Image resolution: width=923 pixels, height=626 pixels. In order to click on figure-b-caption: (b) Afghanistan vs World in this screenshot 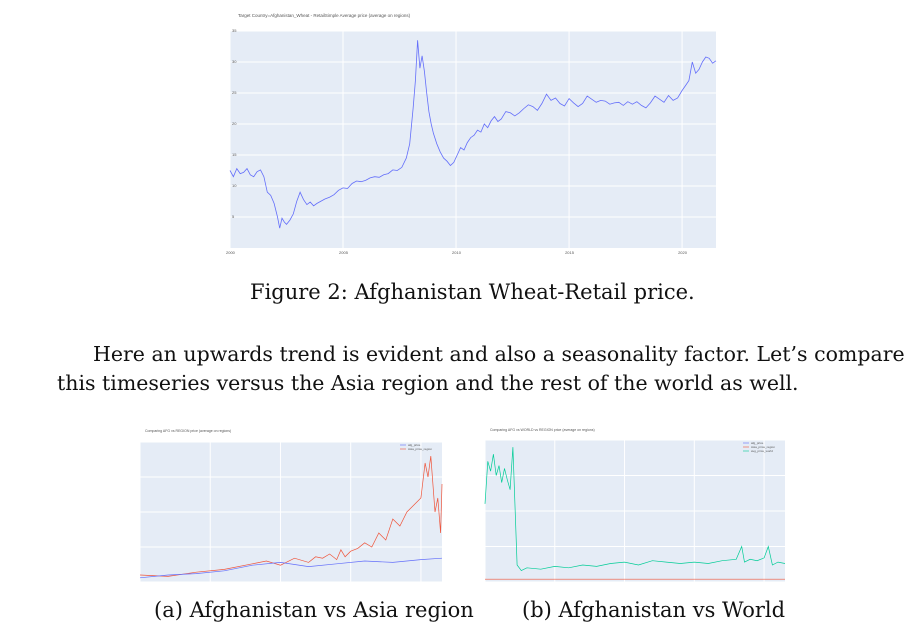, I will do `click(654, 610)`.